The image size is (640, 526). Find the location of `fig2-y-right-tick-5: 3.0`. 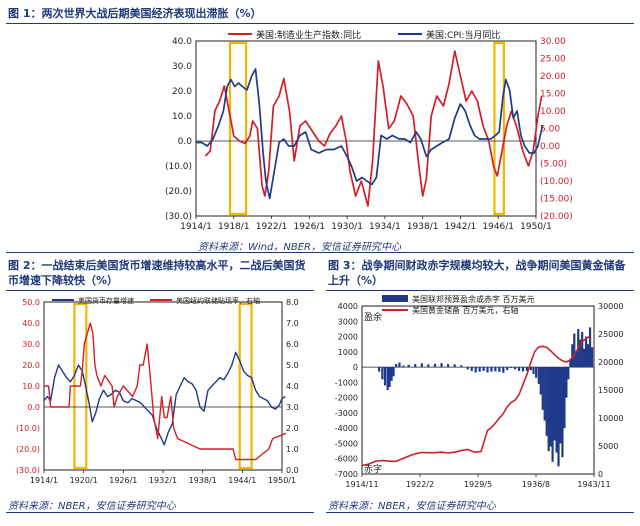

fig2-y-right-tick-5: 3.0 is located at coordinates (292, 407).